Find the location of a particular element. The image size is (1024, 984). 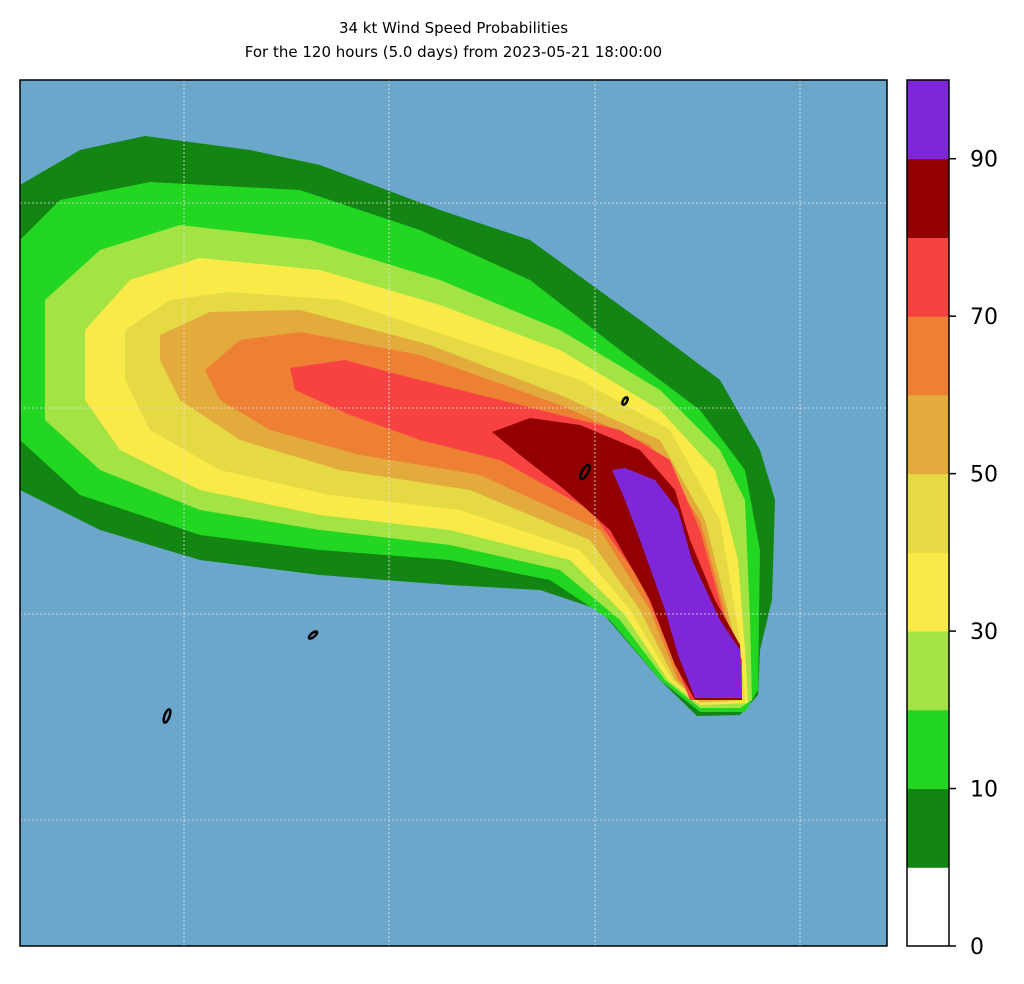

colorbar: 0 10 30 50 70 90 is located at coordinates (952, 519).